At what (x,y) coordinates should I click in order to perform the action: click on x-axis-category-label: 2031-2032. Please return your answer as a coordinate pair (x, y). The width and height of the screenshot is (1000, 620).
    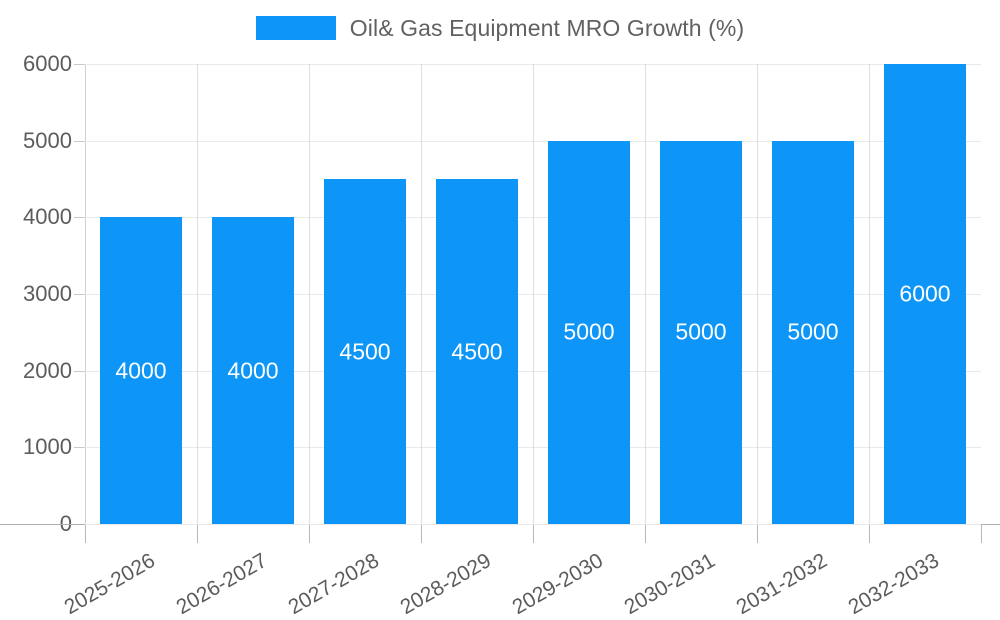
    Looking at the image, I should click on (781, 584).